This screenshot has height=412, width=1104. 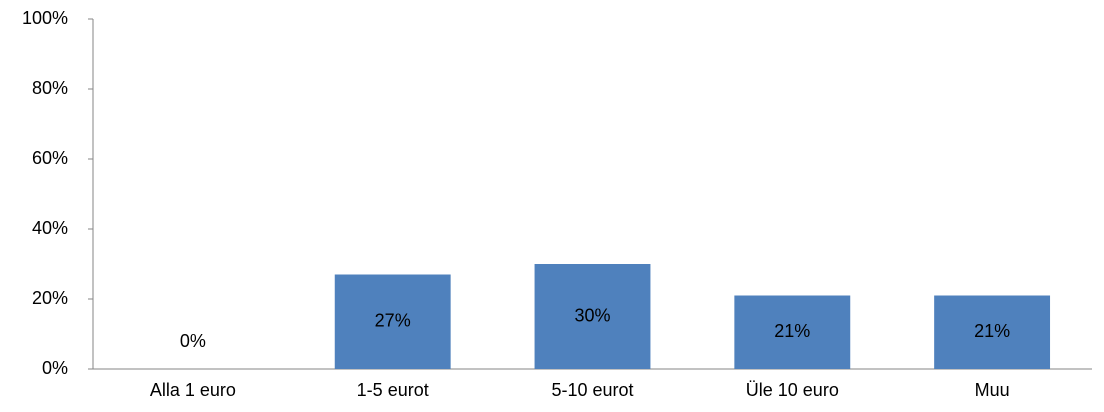 What do you see at coordinates (55, 368) in the screenshot?
I see `y-tick-label: 0%` at bounding box center [55, 368].